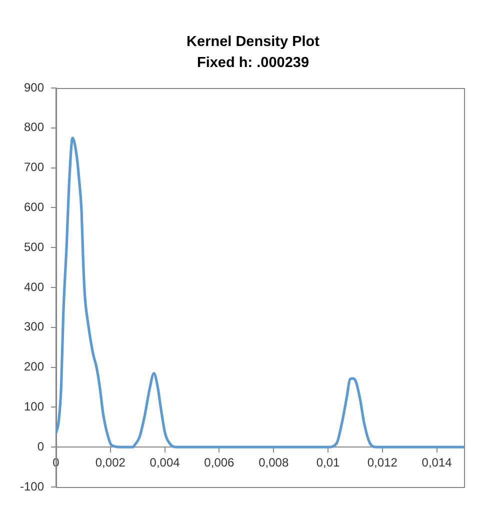 The height and width of the screenshot is (505, 496). Describe the element at coordinates (32, 486) in the screenshot. I see `y-tick-label: -100` at that location.